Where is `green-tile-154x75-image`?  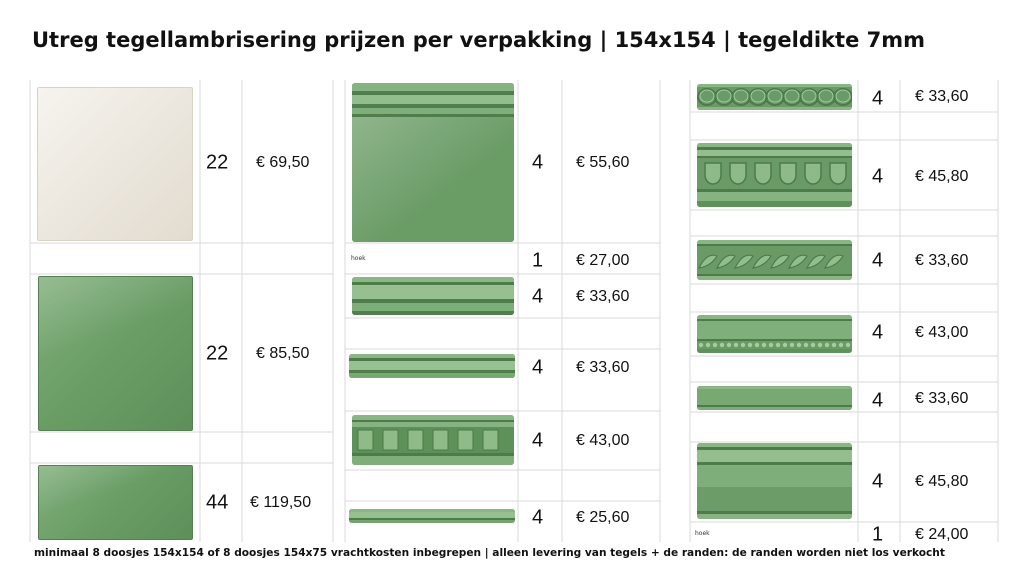
green-tile-154x75-image is located at coordinates (115, 502).